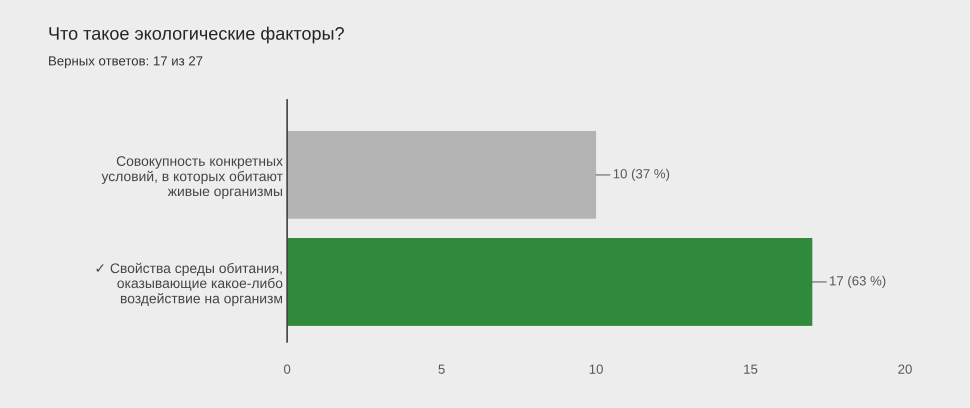  I want to click on x-tick-label: 10, so click(596, 369).